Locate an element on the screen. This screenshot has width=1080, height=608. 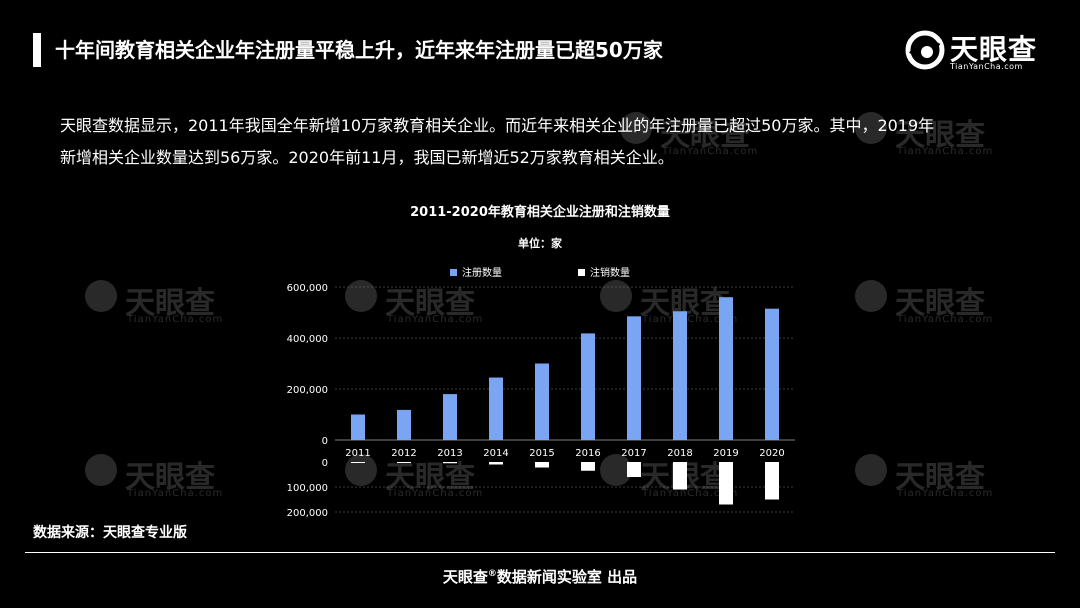
bar-registered-2012 is located at coordinates (404, 424).